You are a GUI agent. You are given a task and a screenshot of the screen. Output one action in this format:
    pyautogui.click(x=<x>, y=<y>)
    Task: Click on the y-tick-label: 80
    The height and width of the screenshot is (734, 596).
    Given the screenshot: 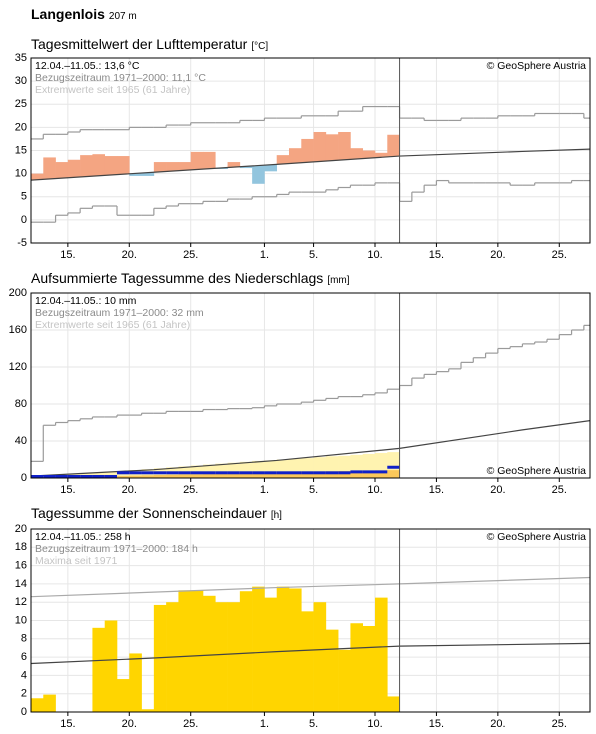 What is the action you would take?
    pyautogui.click(x=21, y=404)
    